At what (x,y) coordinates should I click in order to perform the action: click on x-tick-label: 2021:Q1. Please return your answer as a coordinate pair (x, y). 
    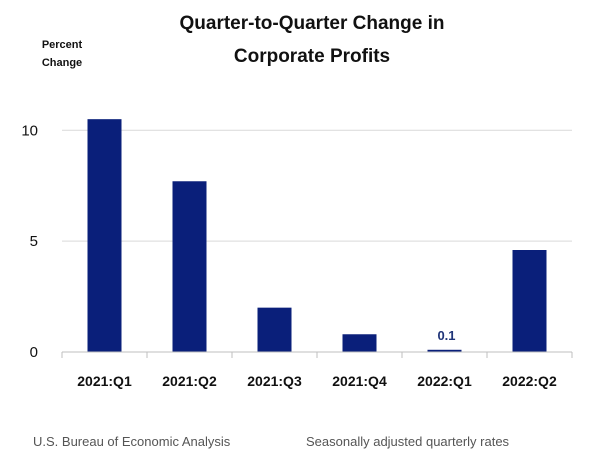
    Looking at the image, I should click on (104, 381).